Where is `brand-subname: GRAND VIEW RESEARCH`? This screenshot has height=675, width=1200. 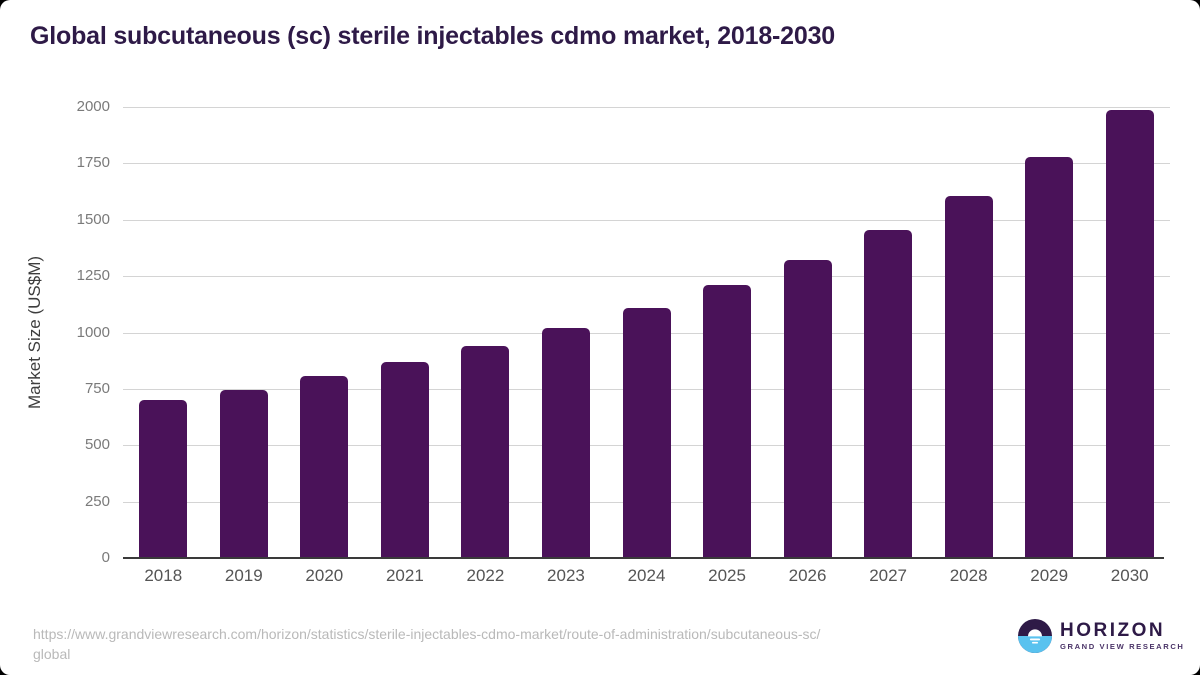
brand-subname: GRAND VIEW RESEARCH is located at coordinates (1122, 647).